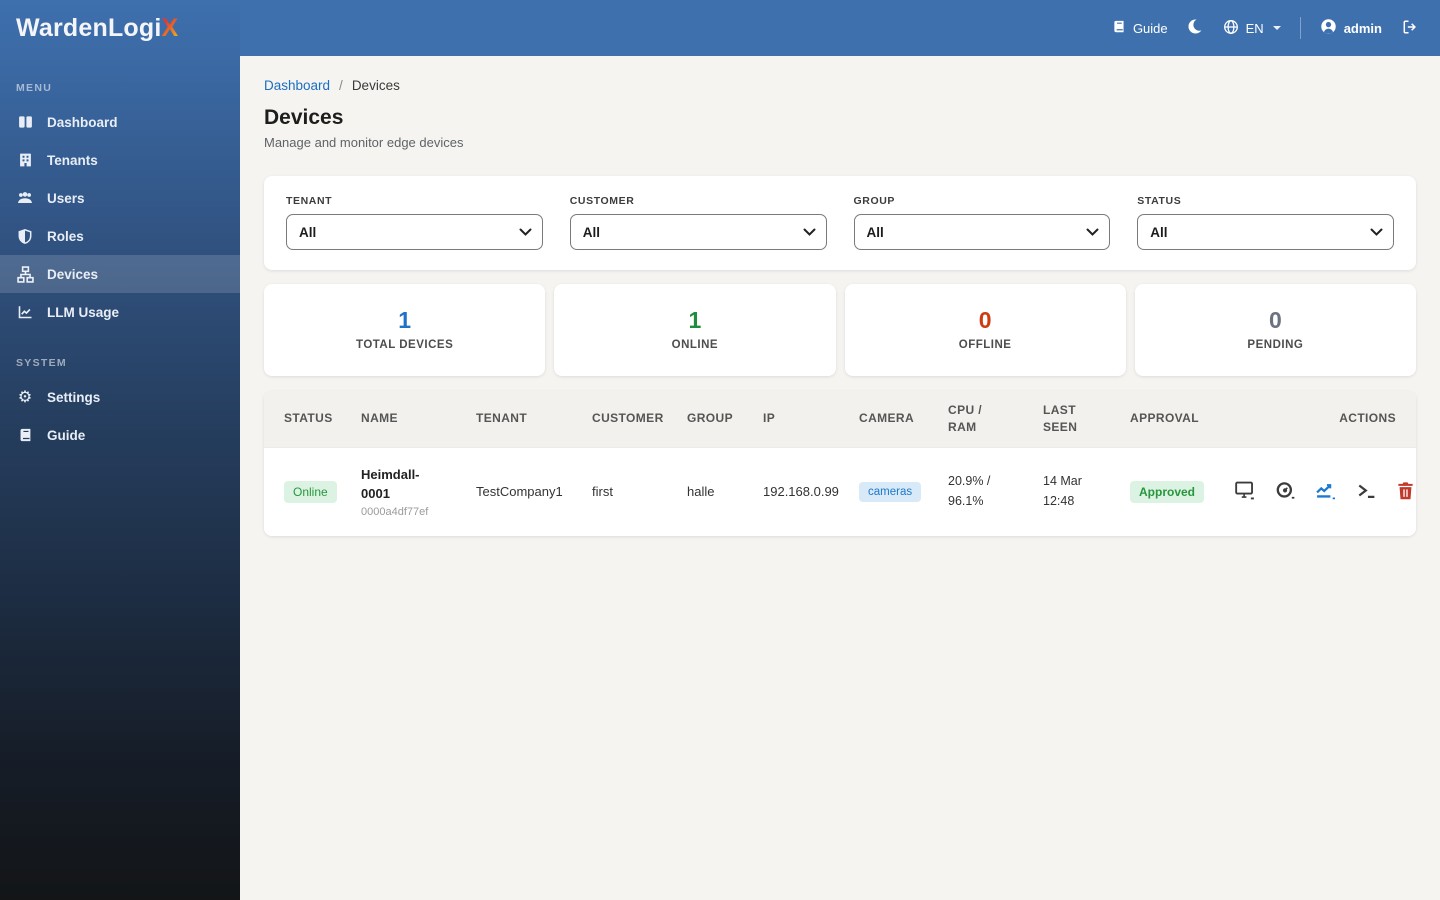 The height and width of the screenshot is (900, 1440). Describe the element at coordinates (82, 122) in the screenshot. I see `sidebar-item-label: Dashboard` at that location.